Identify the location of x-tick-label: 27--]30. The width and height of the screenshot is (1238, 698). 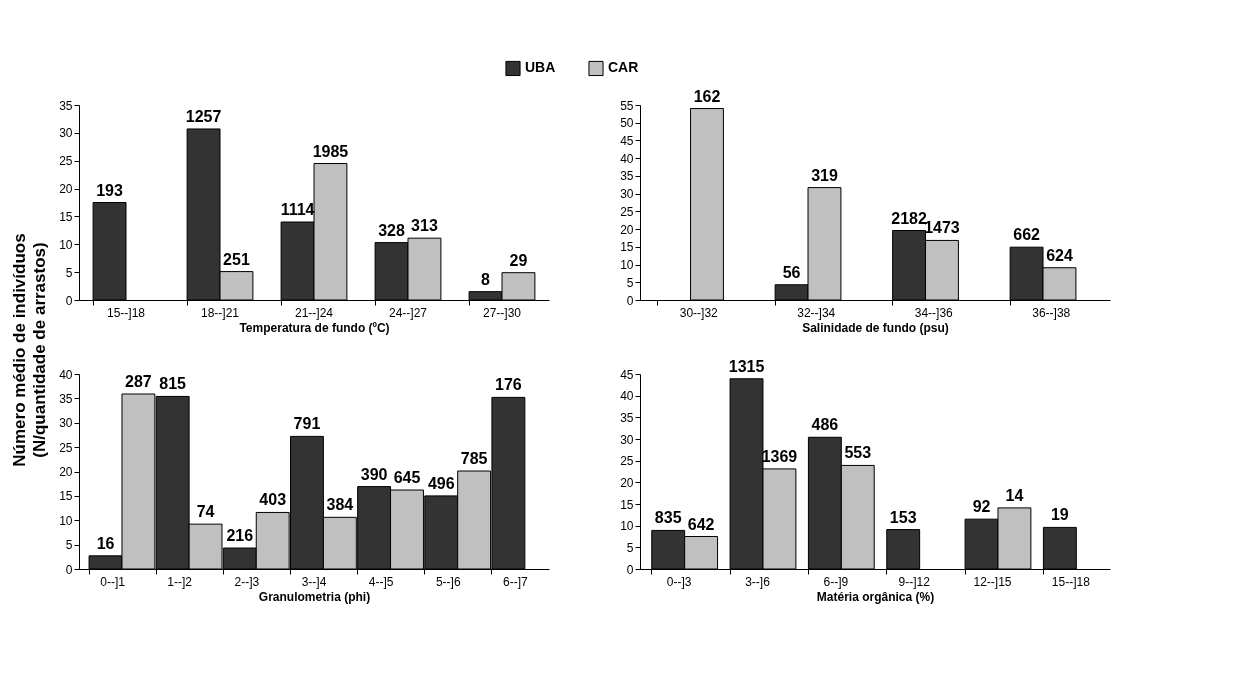
(502, 312).